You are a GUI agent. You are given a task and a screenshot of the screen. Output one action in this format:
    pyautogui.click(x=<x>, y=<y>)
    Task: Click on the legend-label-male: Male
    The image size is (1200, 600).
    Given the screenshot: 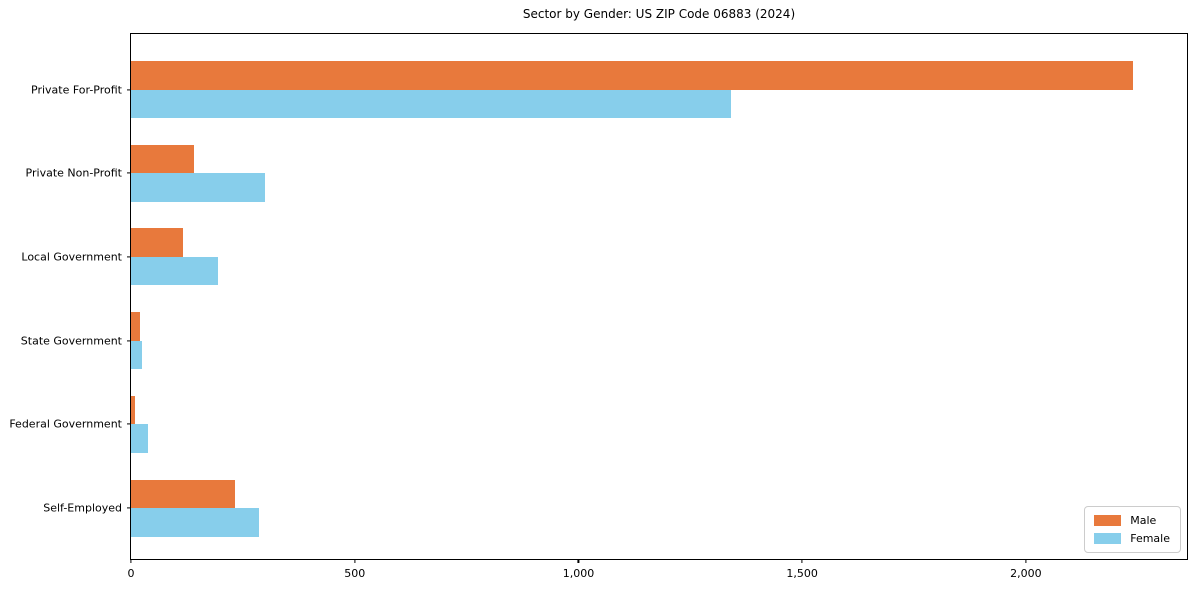 What is the action you would take?
    pyautogui.click(x=1143, y=520)
    